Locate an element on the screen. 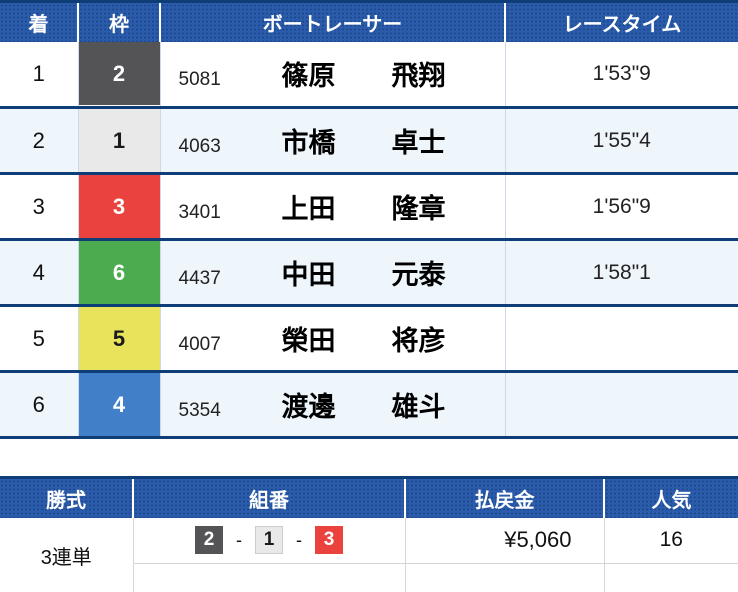  place-value: 3 is located at coordinates (39, 207).